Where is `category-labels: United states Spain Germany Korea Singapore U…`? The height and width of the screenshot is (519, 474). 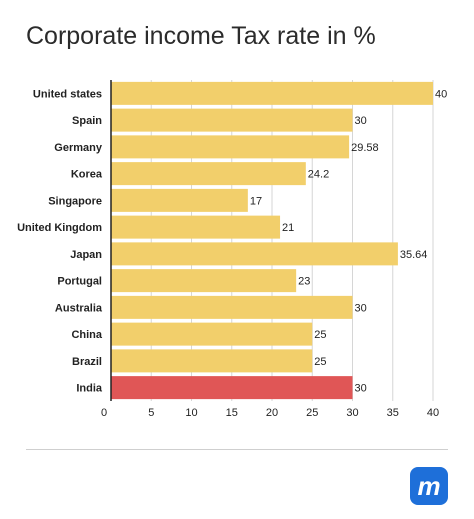
category-labels: United states Spain Germany Korea Singapore U… is located at coordinates (60, 241).